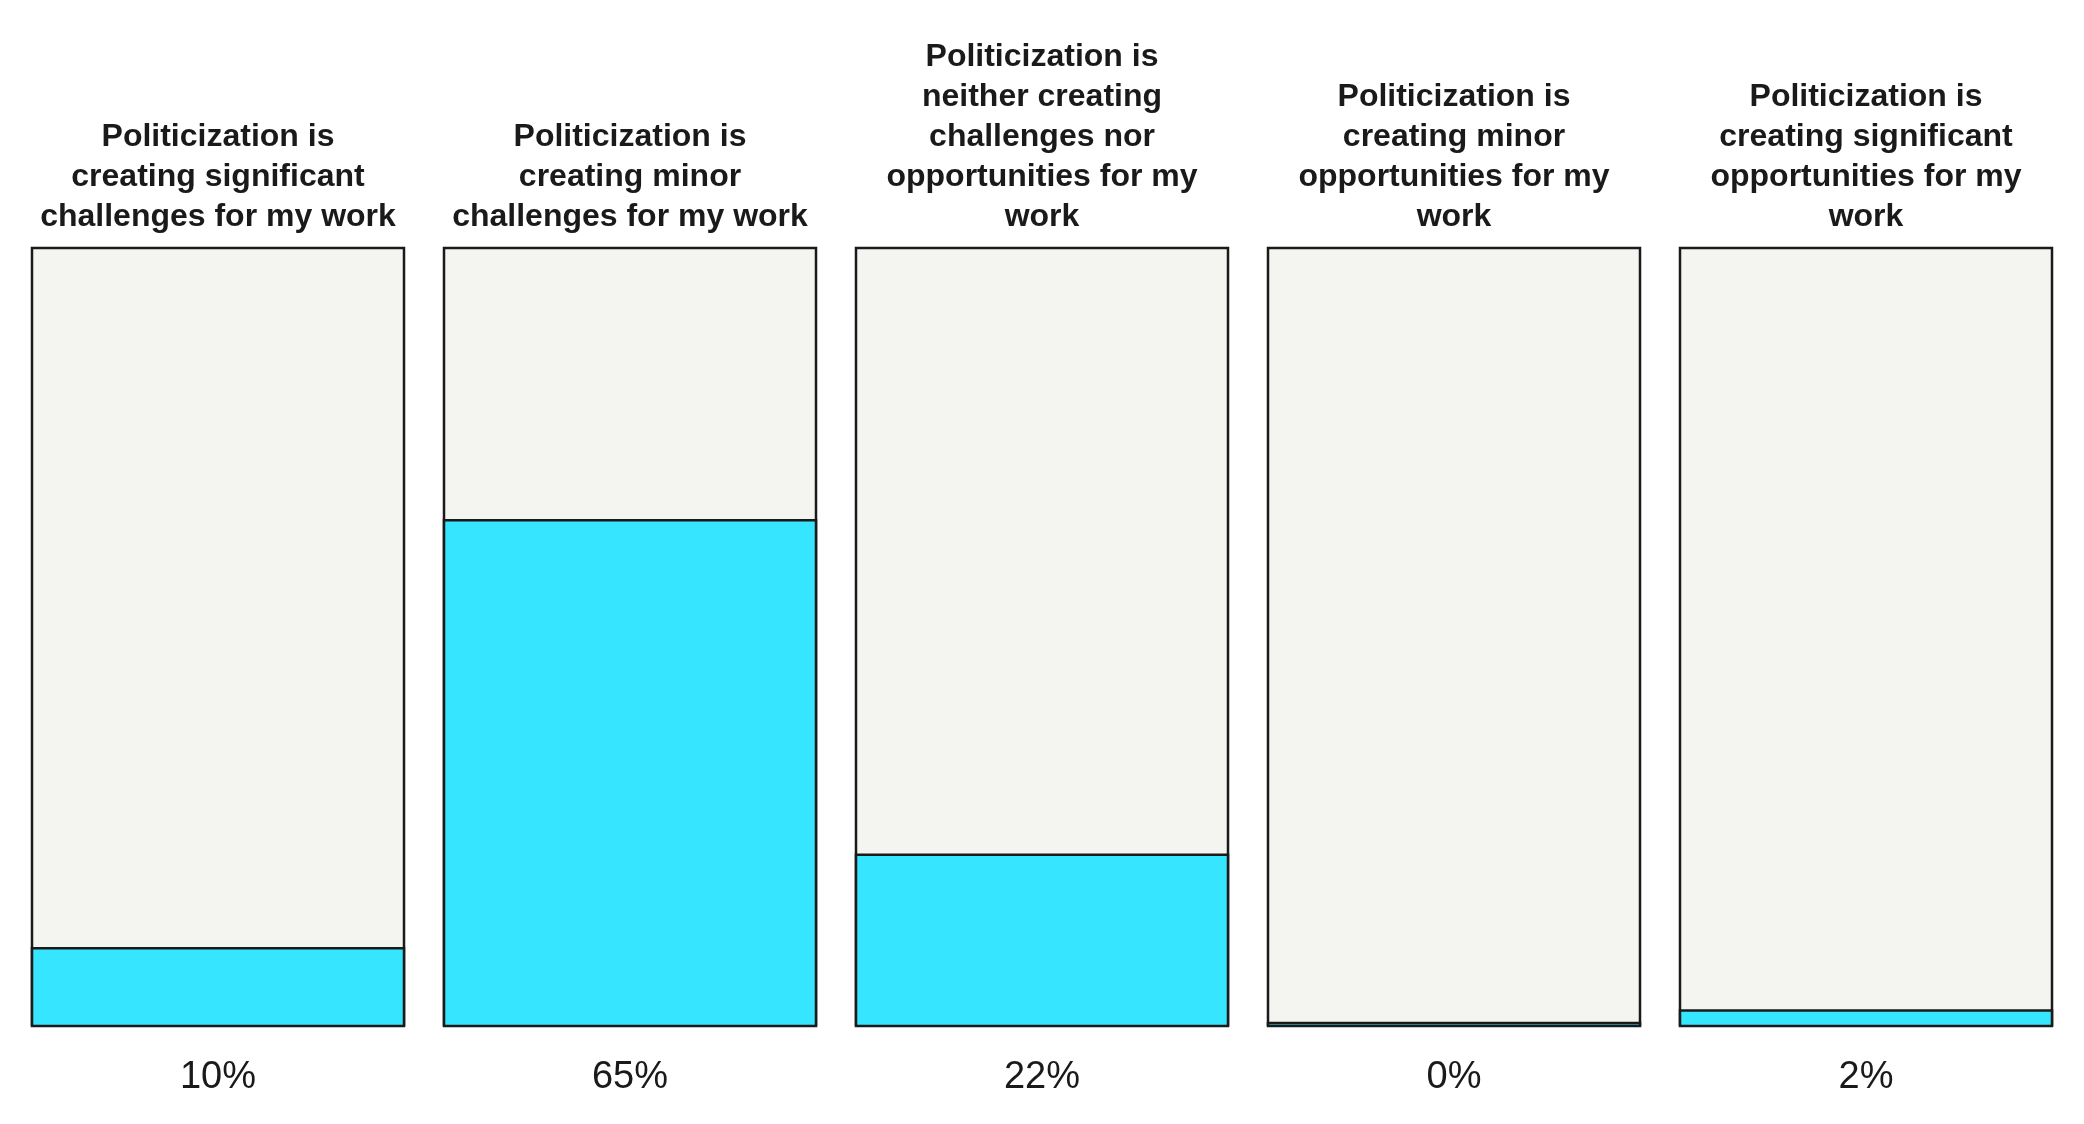 The image size is (2084, 1124). Describe the element at coordinates (1866, 155) in the screenshot. I see `x-tick-label: Politicization is creating significant opportunities for my work` at that location.